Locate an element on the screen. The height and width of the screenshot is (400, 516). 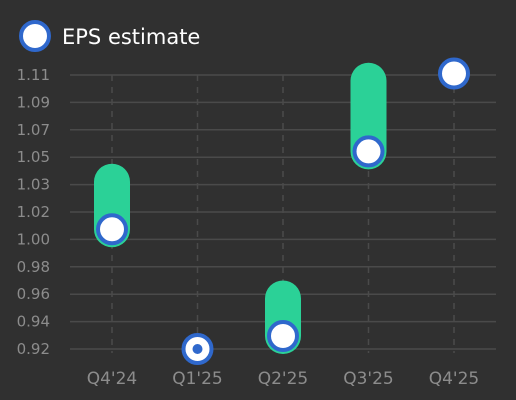
y-tick-label: 1.09 is located at coordinates (33, 102).